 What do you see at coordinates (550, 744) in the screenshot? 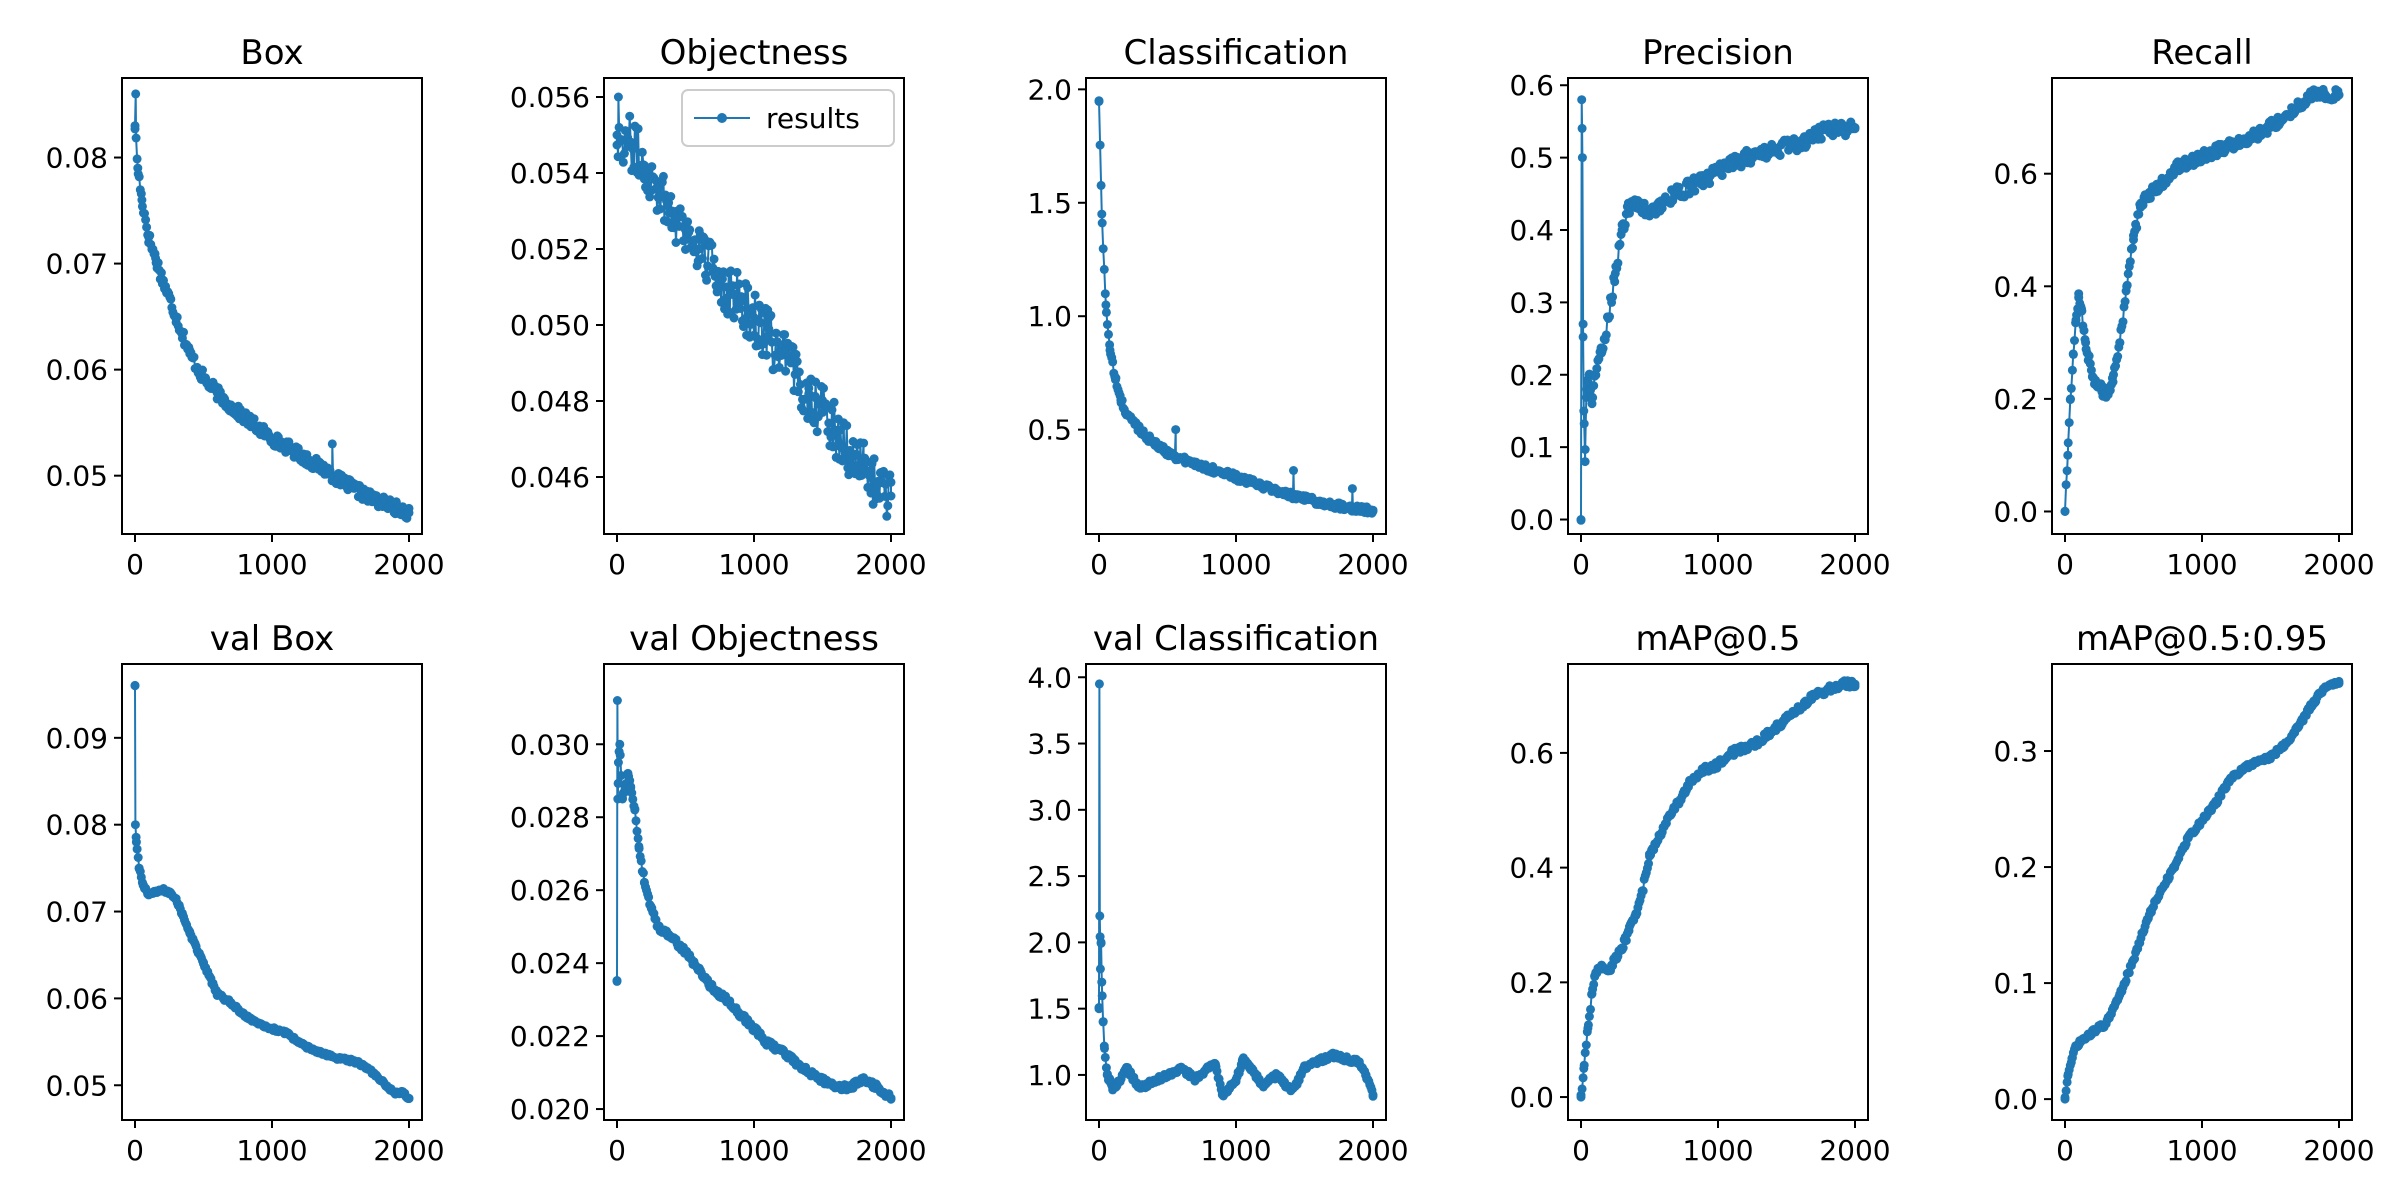
I see `y-tick-label: 0.030` at bounding box center [550, 744].